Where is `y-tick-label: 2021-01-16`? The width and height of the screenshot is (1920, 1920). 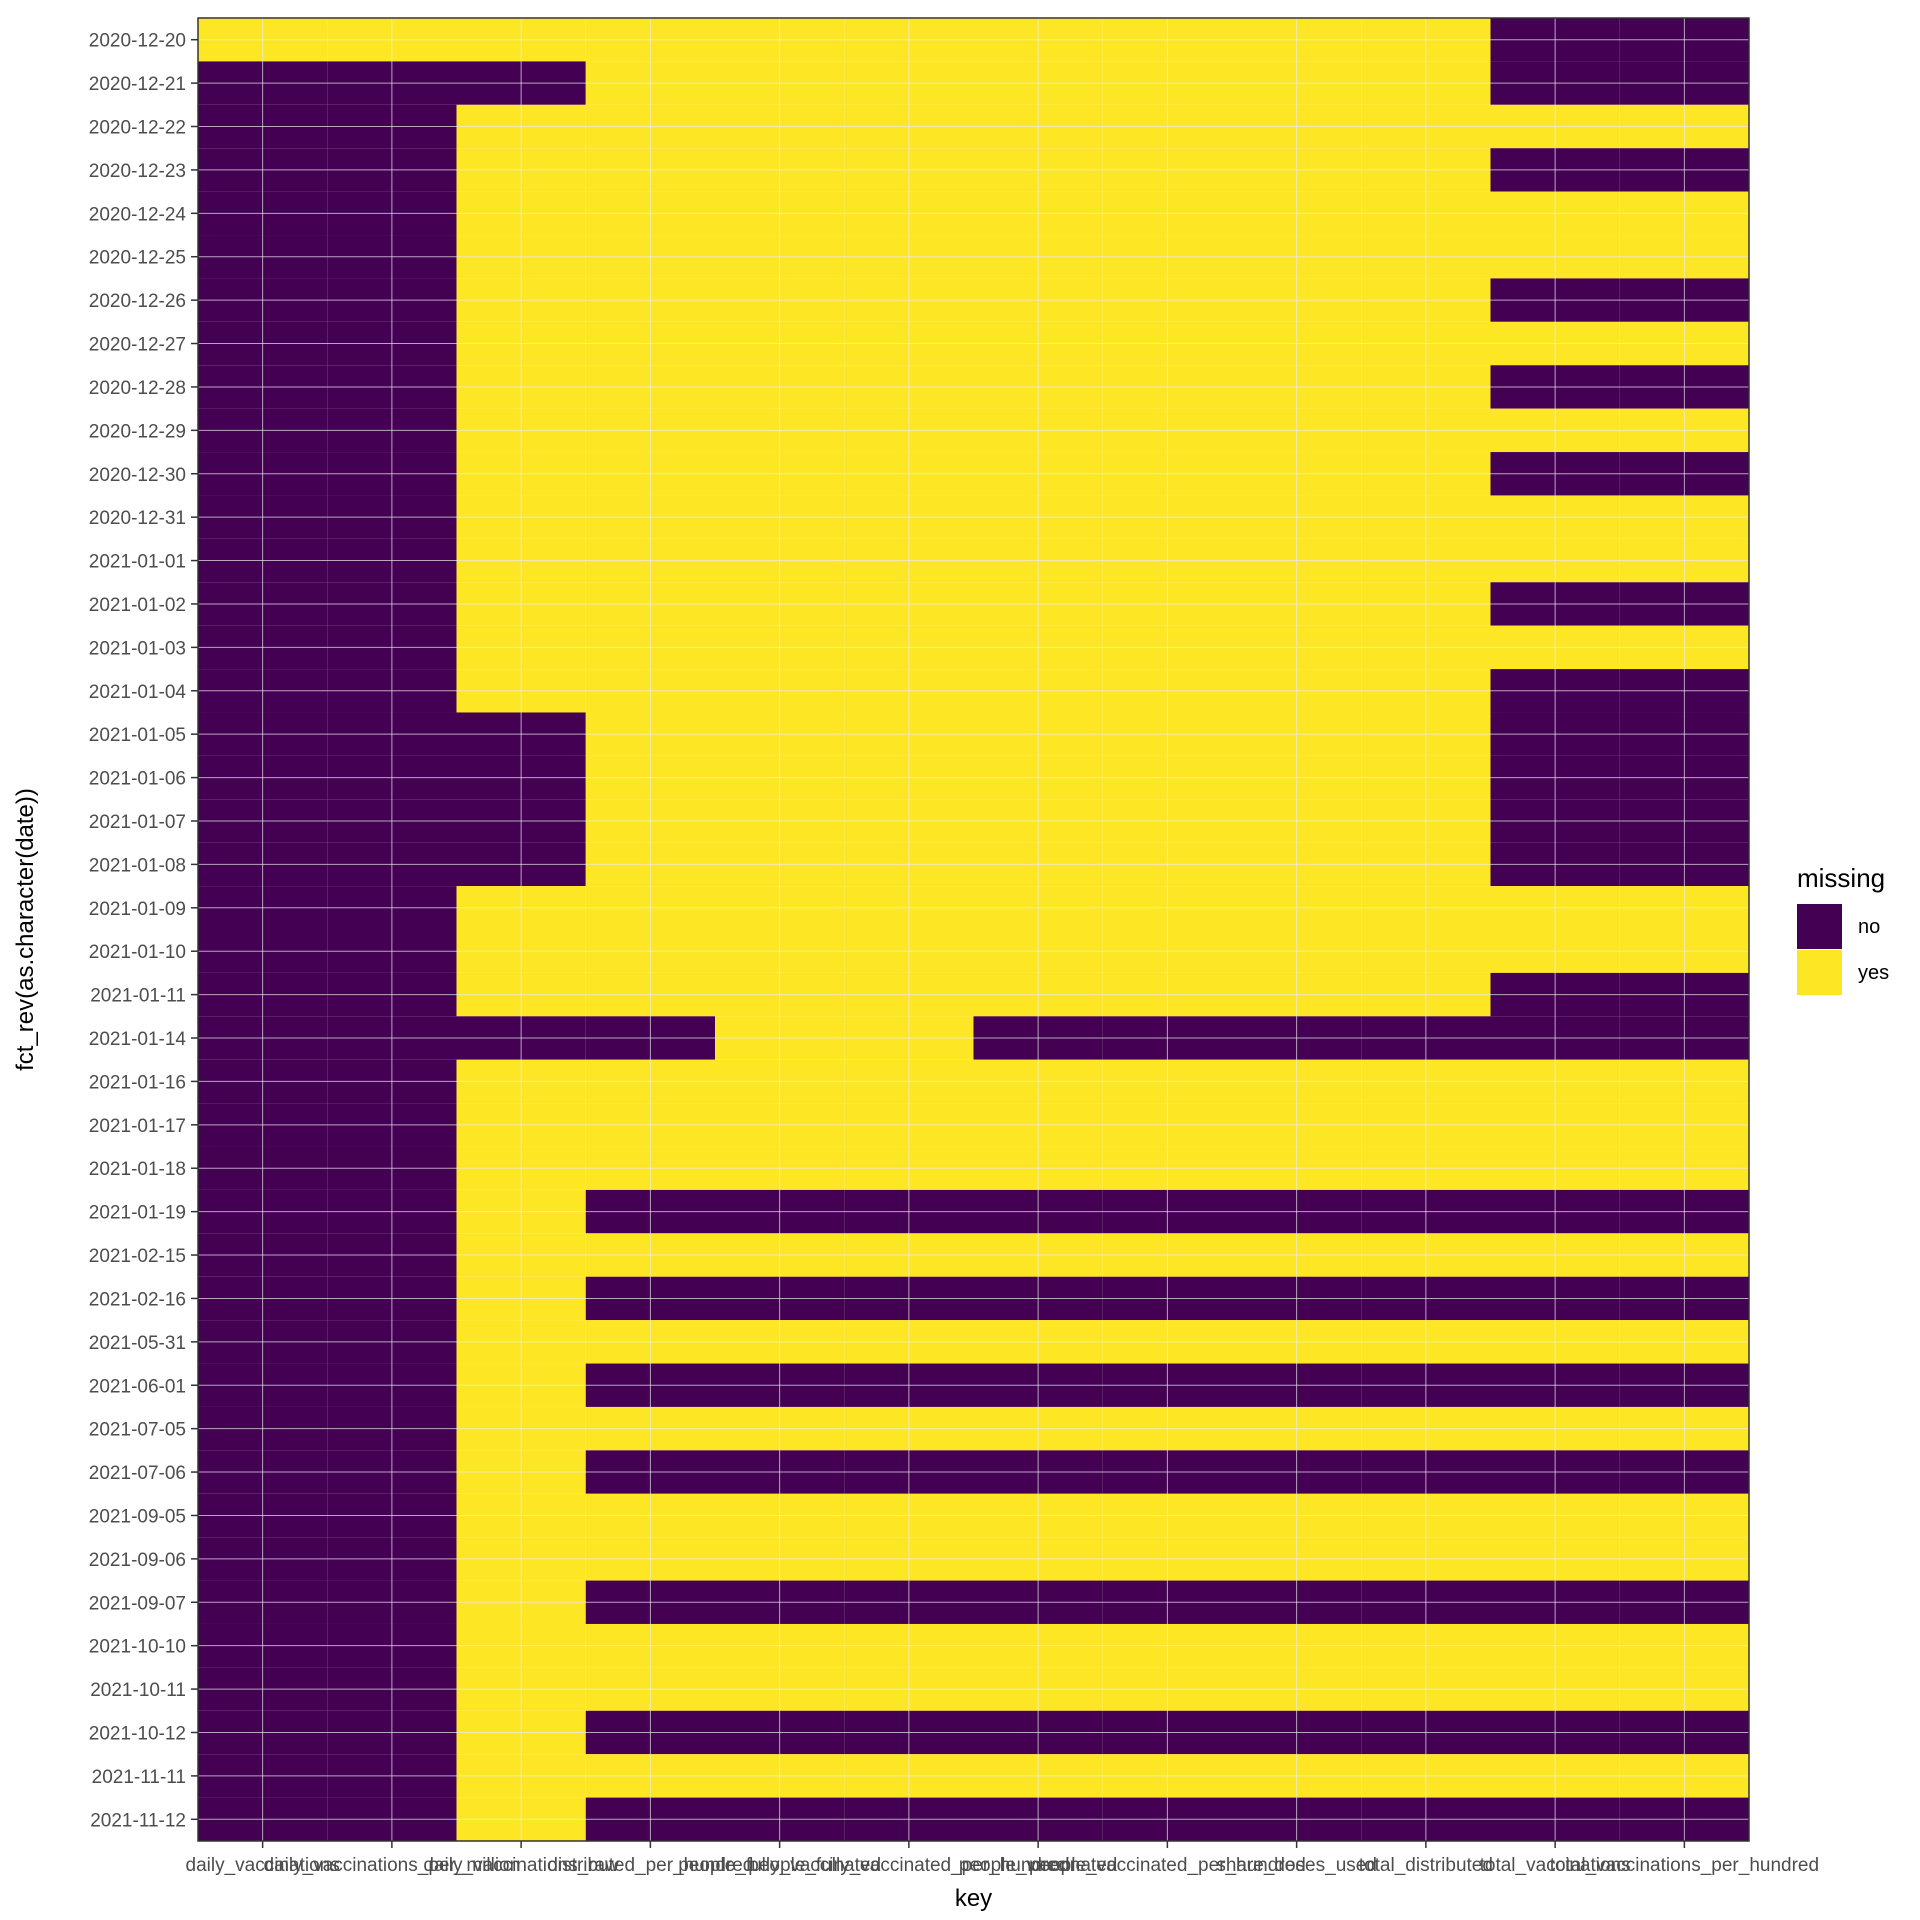 y-tick-label: 2021-01-16 is located at coordinates (137, 1082).